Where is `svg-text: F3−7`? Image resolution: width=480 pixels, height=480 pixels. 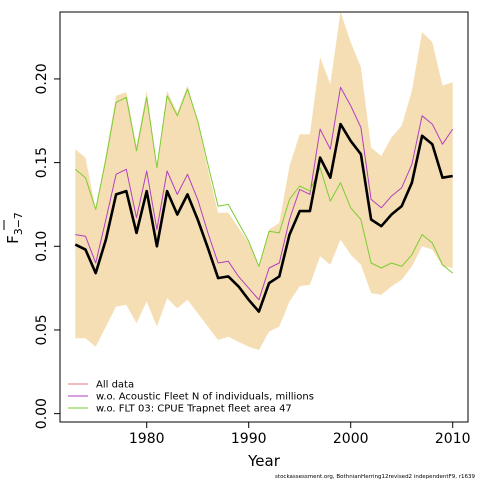
svg-text: F3−7 is located at coordinates (14, 228).